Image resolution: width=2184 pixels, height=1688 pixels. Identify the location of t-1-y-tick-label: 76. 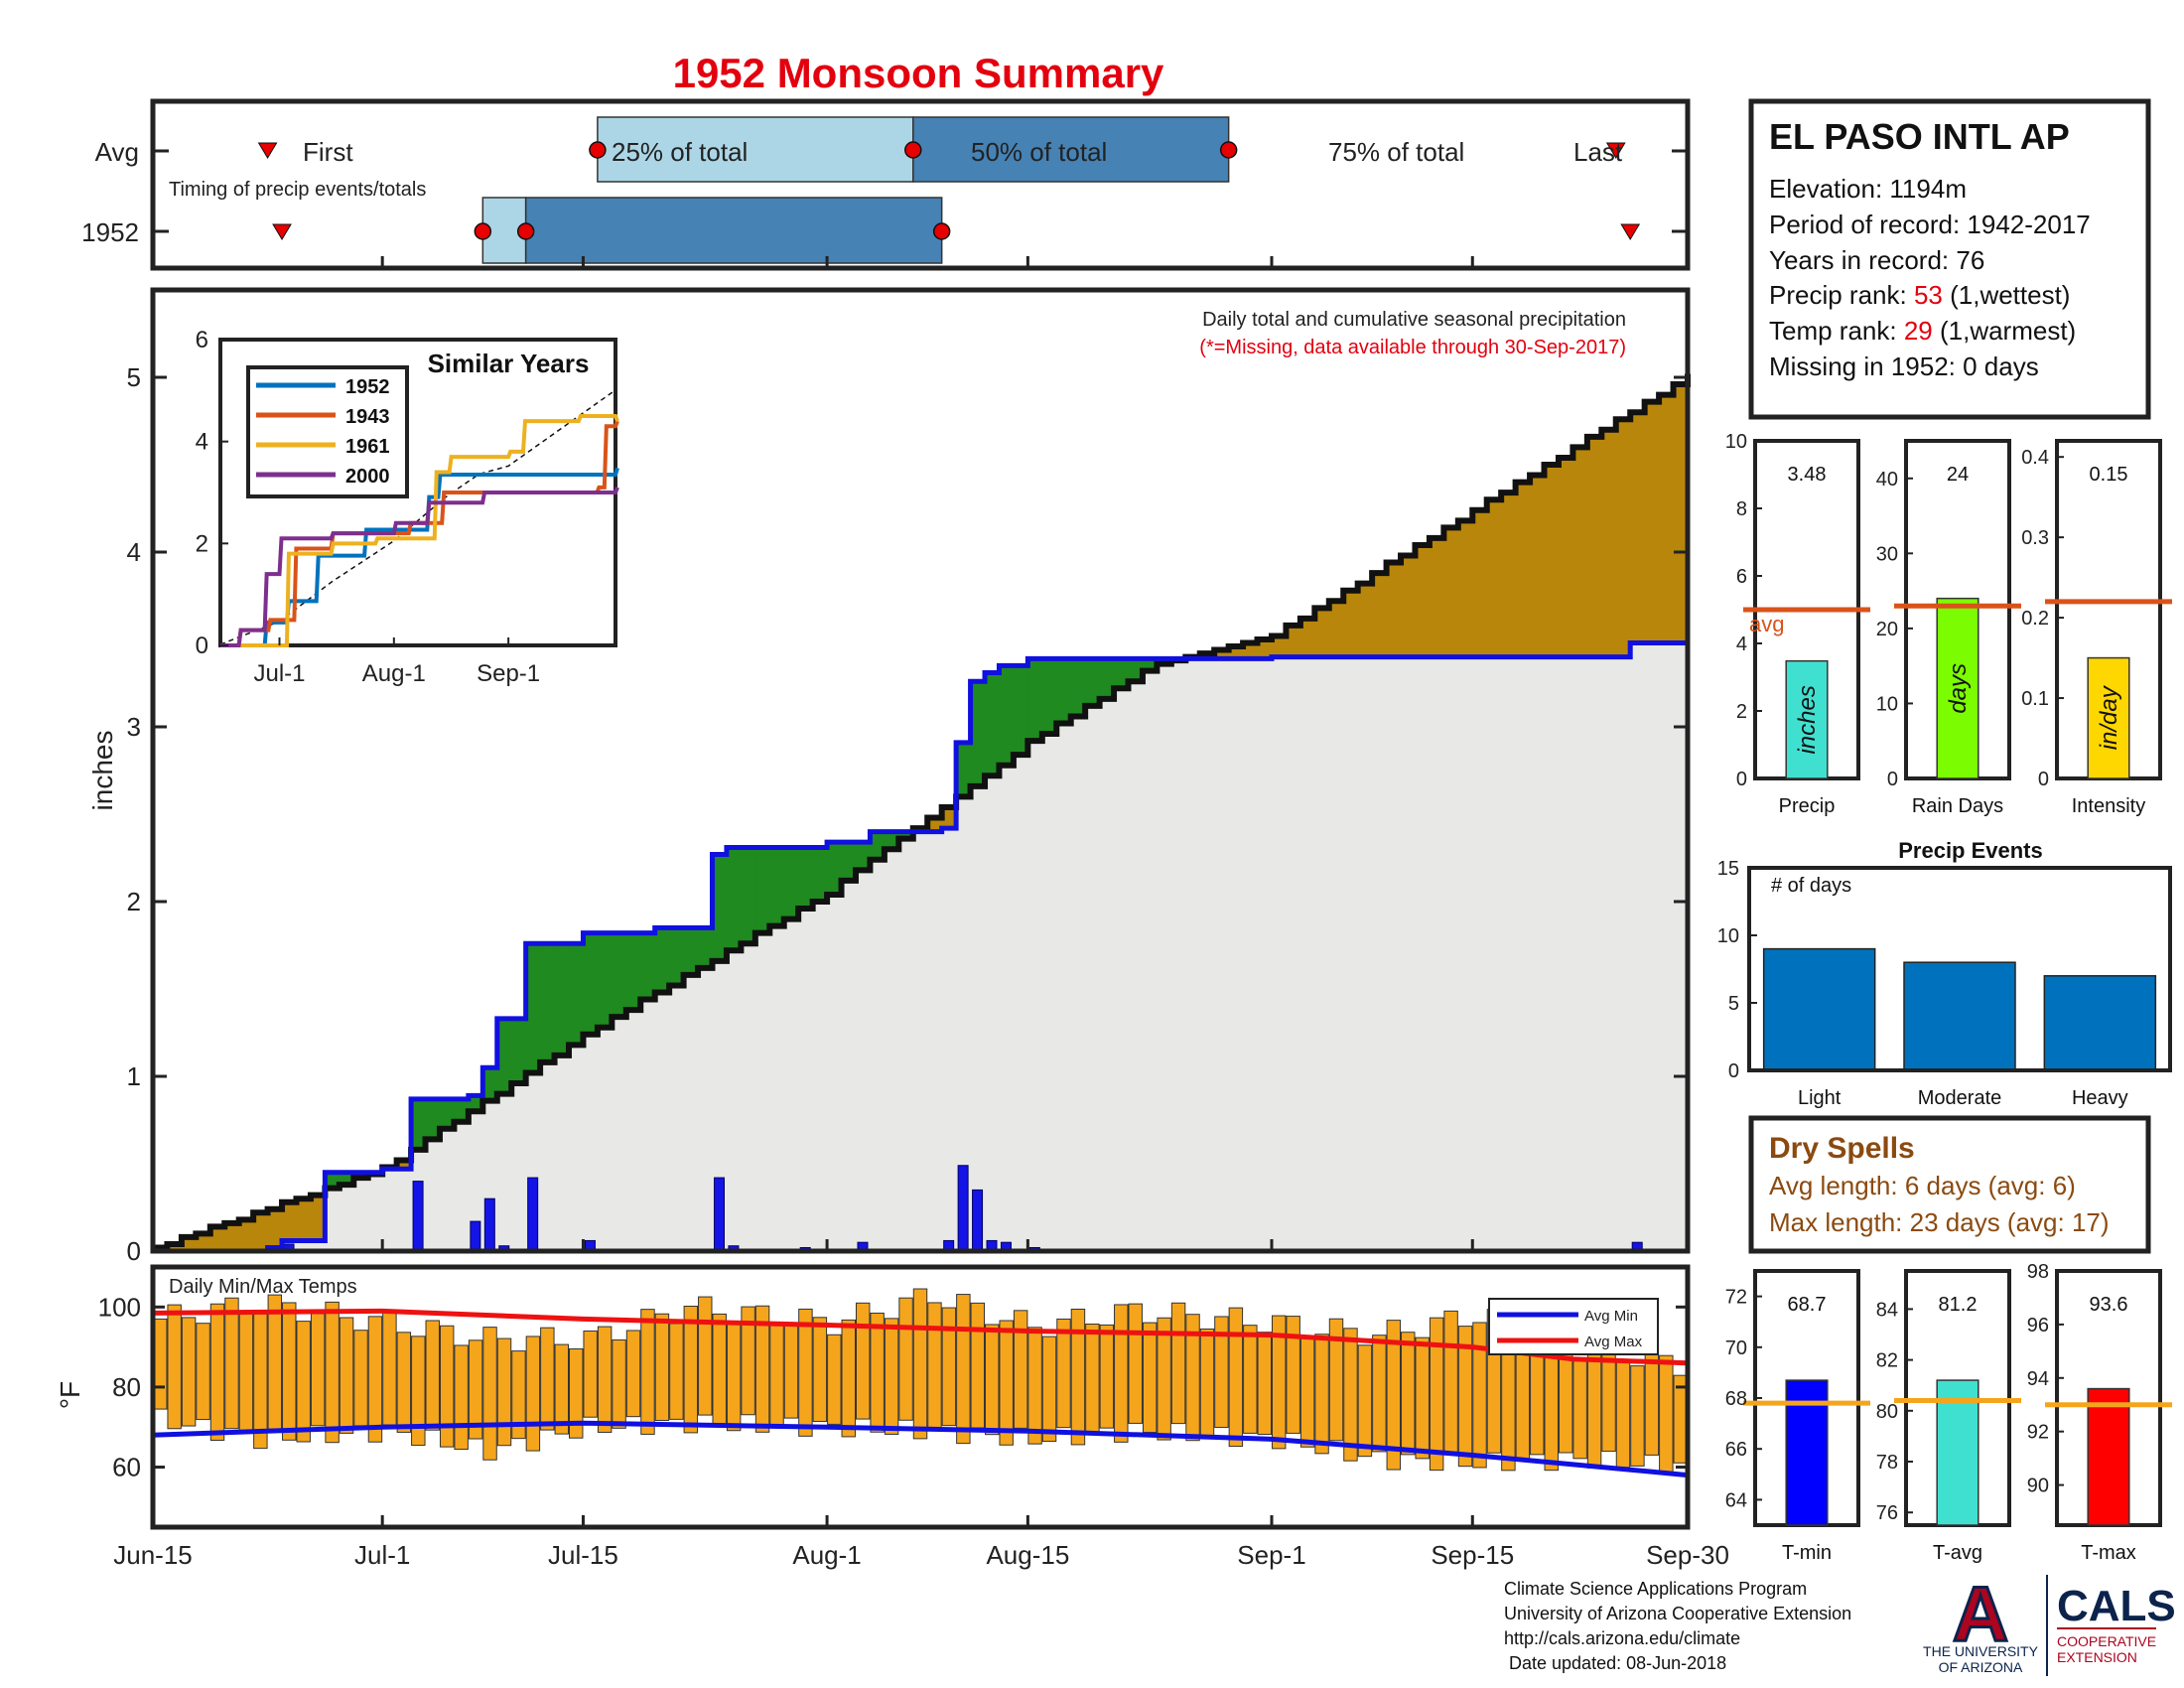
(1887, 1513).